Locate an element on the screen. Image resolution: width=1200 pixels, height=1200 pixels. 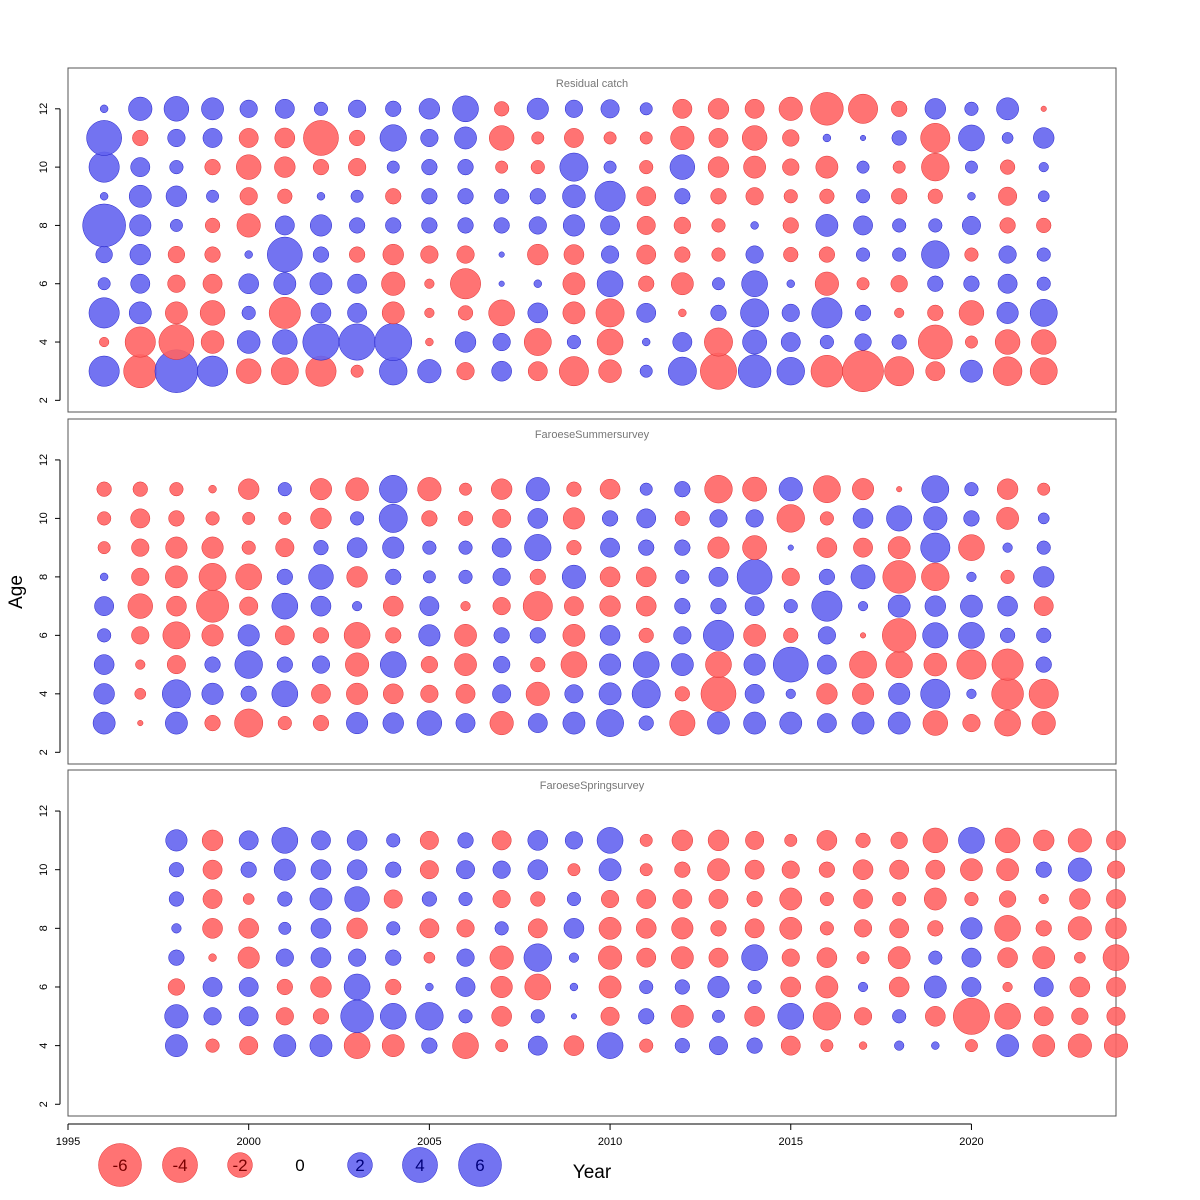
y-tick-label: 6 is located at coordinates (44, 284).